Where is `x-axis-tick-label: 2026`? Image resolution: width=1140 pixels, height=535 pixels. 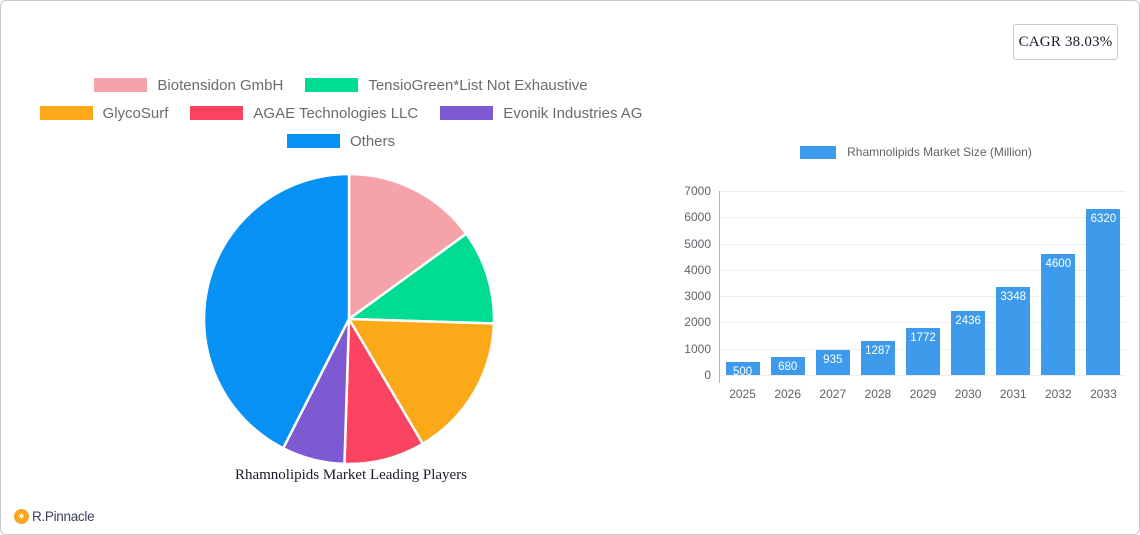 x-axis-tick-label: 2026 is located at coordinates (788, 394).